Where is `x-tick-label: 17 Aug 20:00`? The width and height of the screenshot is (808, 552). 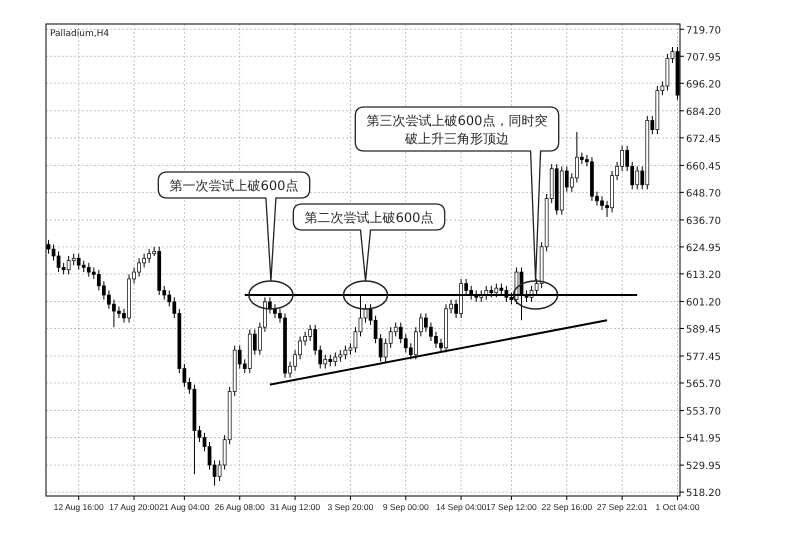
x-tick-label: 17 Aug 20:00 is located at coordinates (134, 507).